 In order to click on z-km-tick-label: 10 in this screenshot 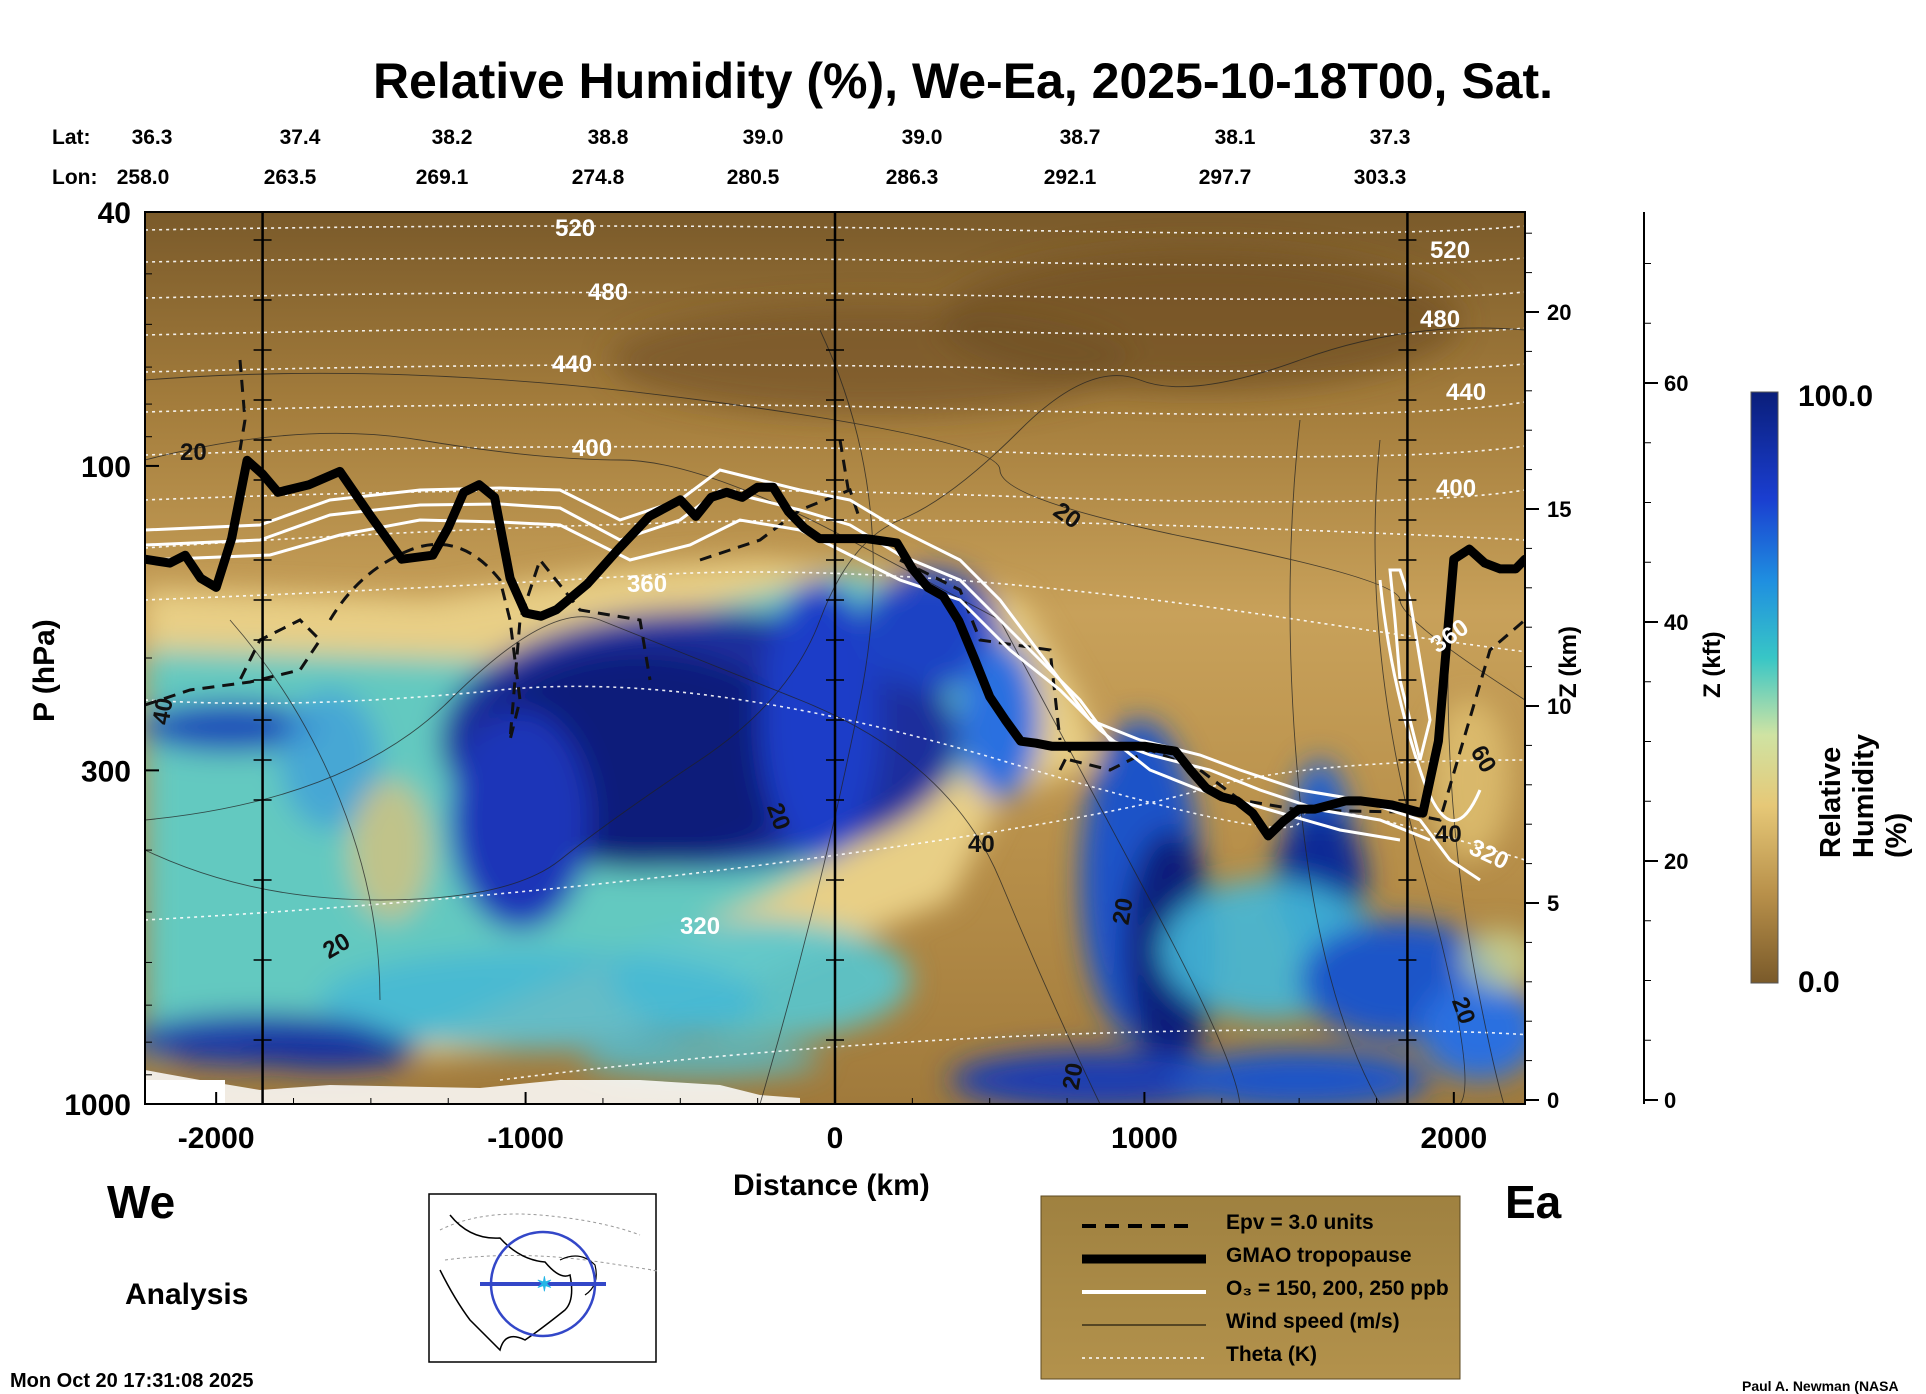, I will do `click(1559, 706)`.